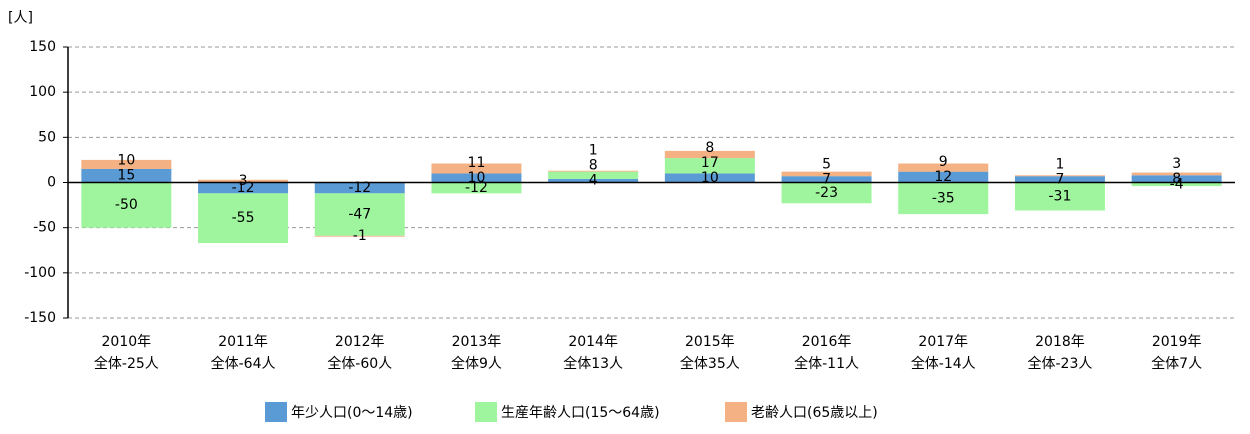 The height and width of the screenshot is (434, 1250). What do you see at coordinates (943, 162) in the screenshot?
I see `data-label: 9` at bounding box center [943, 162].